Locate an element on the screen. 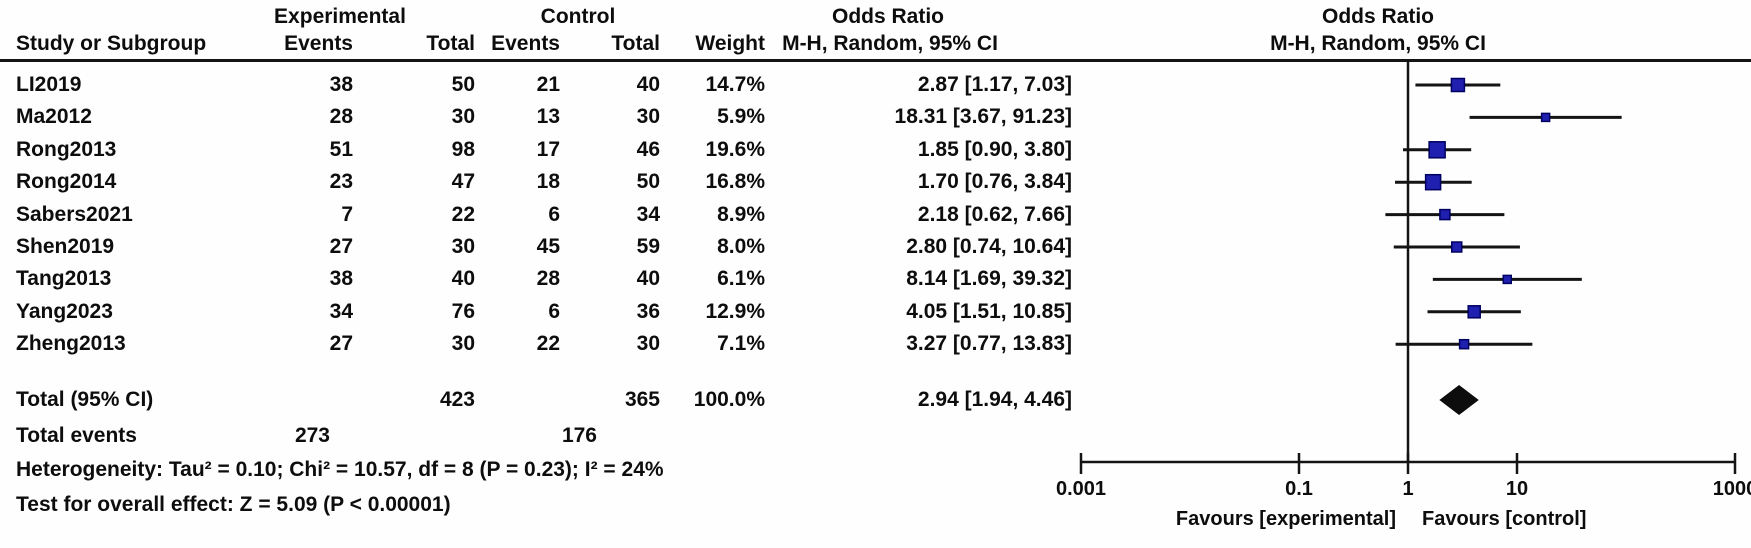  total-label: Total (95% CI) is located at coordinates (85, 399).